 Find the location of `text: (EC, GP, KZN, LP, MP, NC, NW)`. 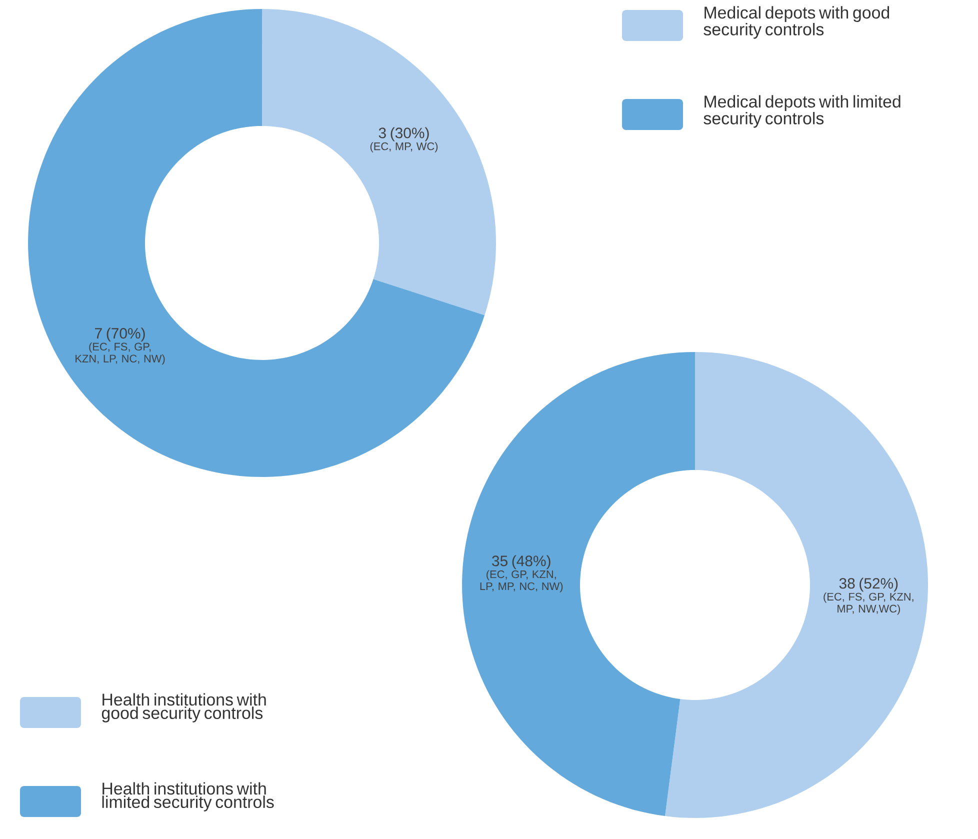

text: (EC, GP, KZN, LP, MP, NC, NW) is located at coordinates (521, 581).